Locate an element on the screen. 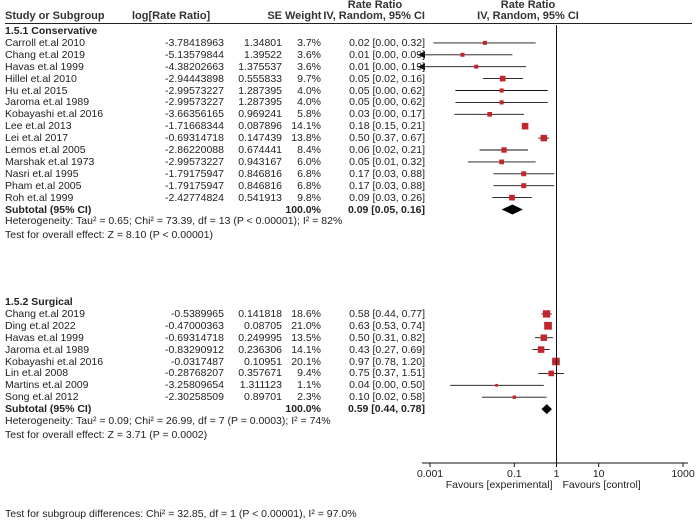  study-1-4-point is located at coordinates (556, 361).